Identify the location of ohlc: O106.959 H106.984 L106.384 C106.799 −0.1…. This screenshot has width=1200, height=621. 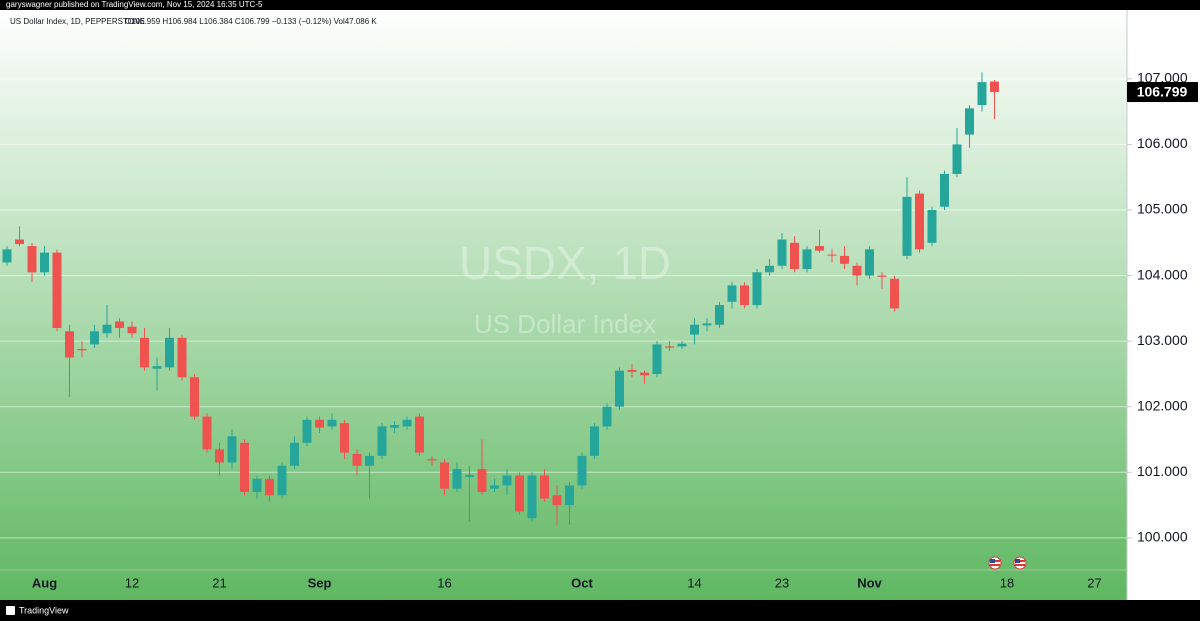
(251, 21).